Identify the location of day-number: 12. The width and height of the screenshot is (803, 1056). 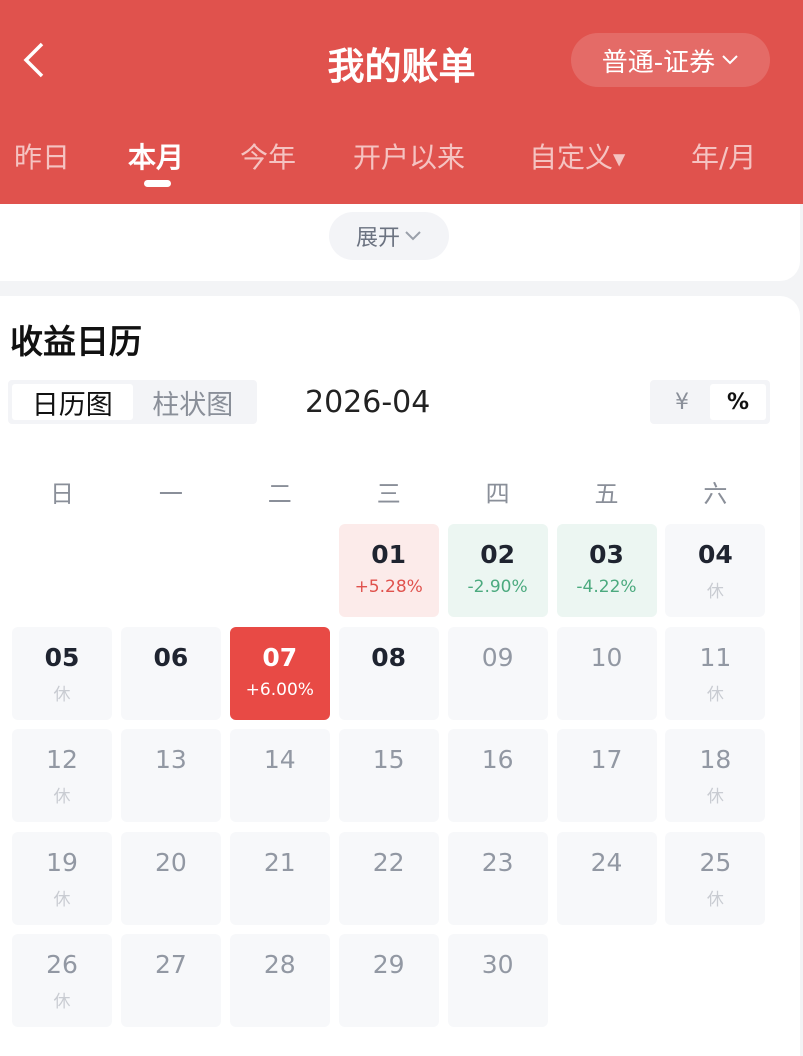
(62, 760).